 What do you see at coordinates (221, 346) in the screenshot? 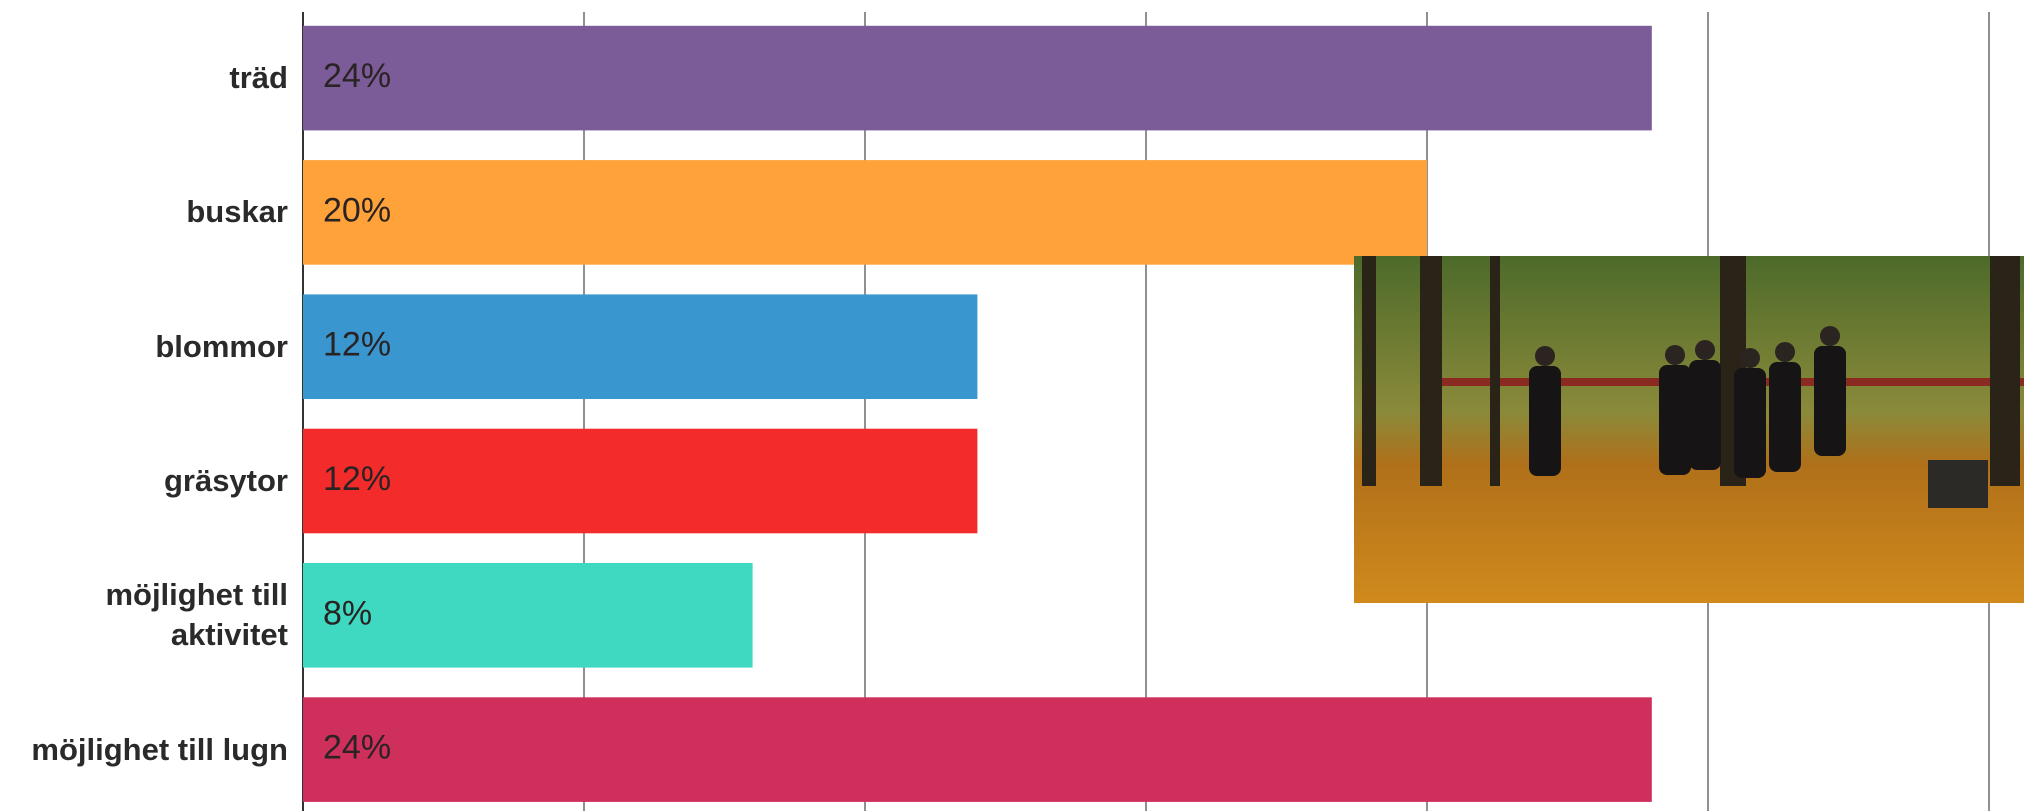
I see `category-label: blommor` at bounding box center [221, 346].